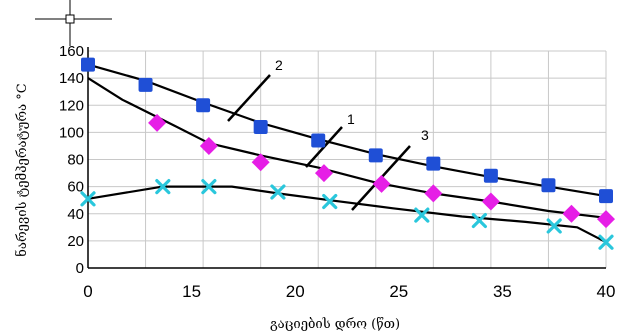 Image resolution: width=620 pixels, height=333 pixels. What do you see at coordinates (295, 291) in the screenshot?
I see `x-tick-label: 20` at bounding box center [295, 291].